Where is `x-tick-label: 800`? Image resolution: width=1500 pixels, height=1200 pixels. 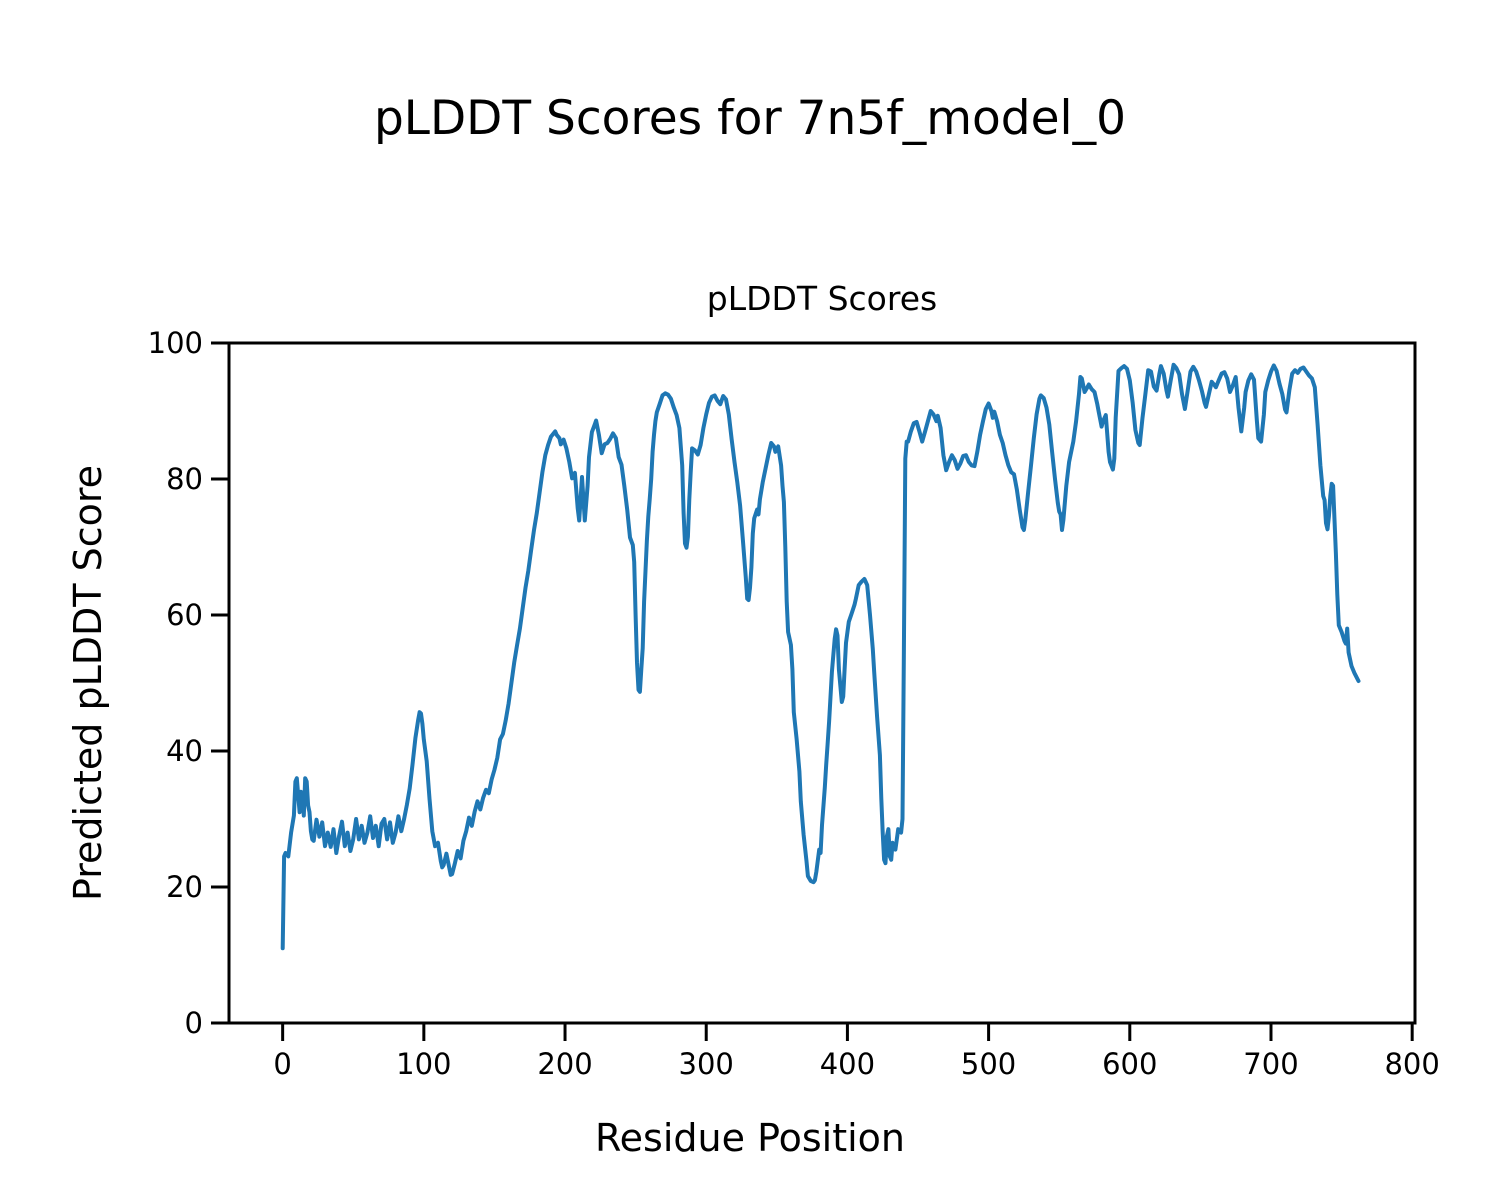
x-tick-label: 800 is located at coordinates (1412, 1064).